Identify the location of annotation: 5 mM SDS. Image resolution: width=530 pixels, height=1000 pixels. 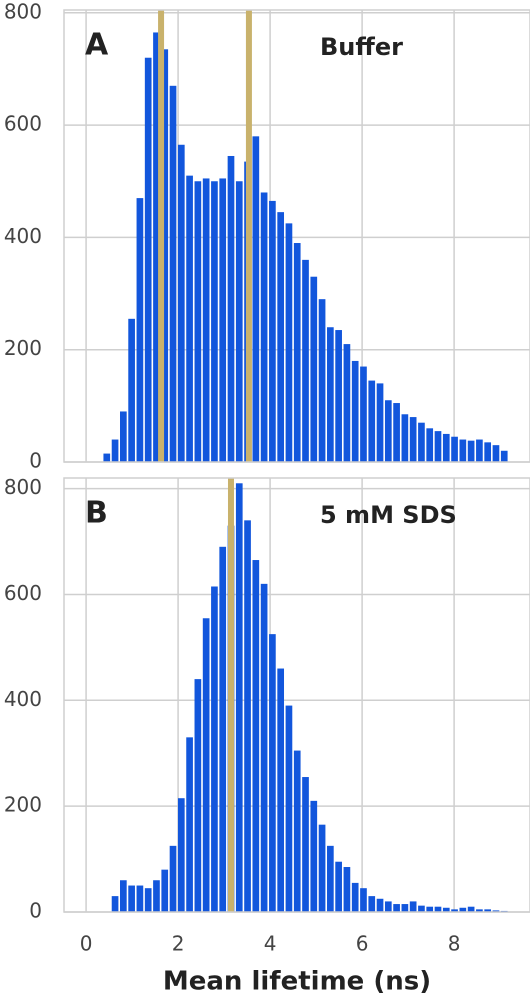
(388, 515).